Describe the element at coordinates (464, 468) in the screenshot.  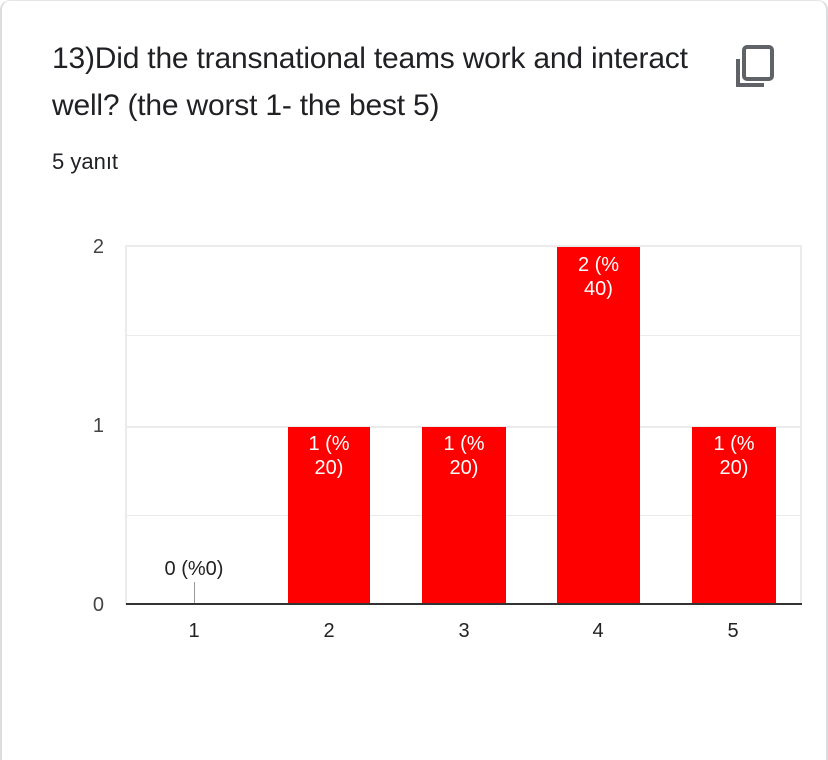
I see `bar-label-3-line2: 20)` at that location.